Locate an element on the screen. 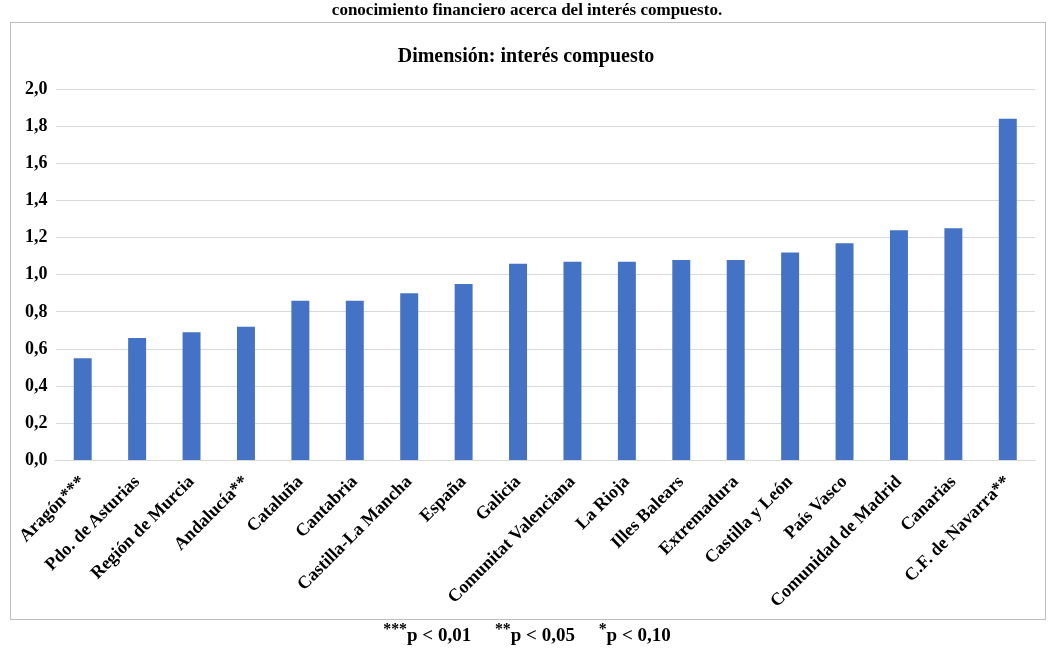  chart-title: conocimiento financiero acerca del interés compuesto. is located at coordinates (527, 10).